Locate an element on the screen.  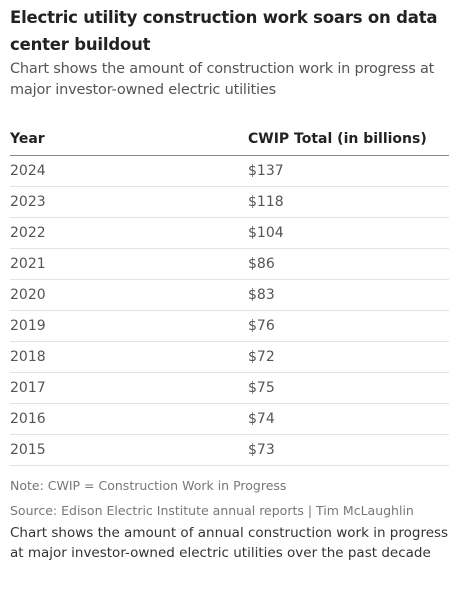
value-cell: $75 is located at coordinates (348, 388).